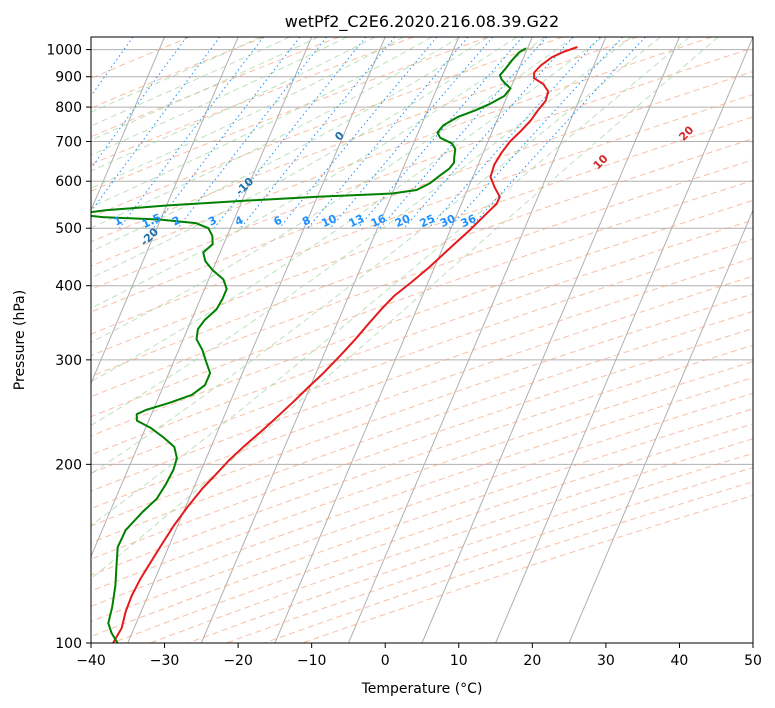  Describe the element at coordinates (606, 661) in the screenshot. I see `x-tick-label: 30` at that location.